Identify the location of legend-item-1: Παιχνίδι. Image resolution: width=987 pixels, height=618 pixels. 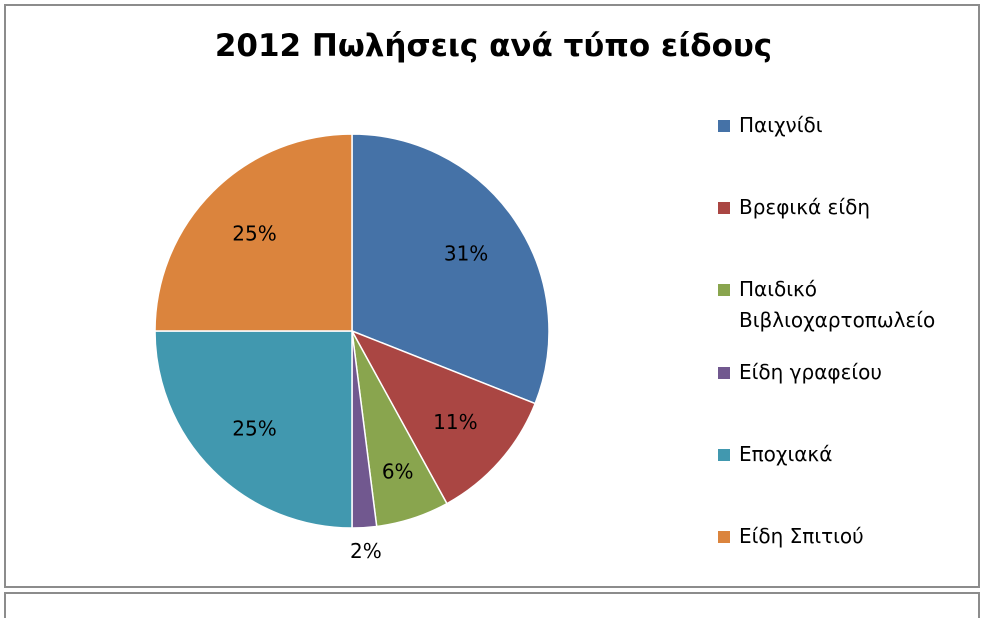
(770, 125).